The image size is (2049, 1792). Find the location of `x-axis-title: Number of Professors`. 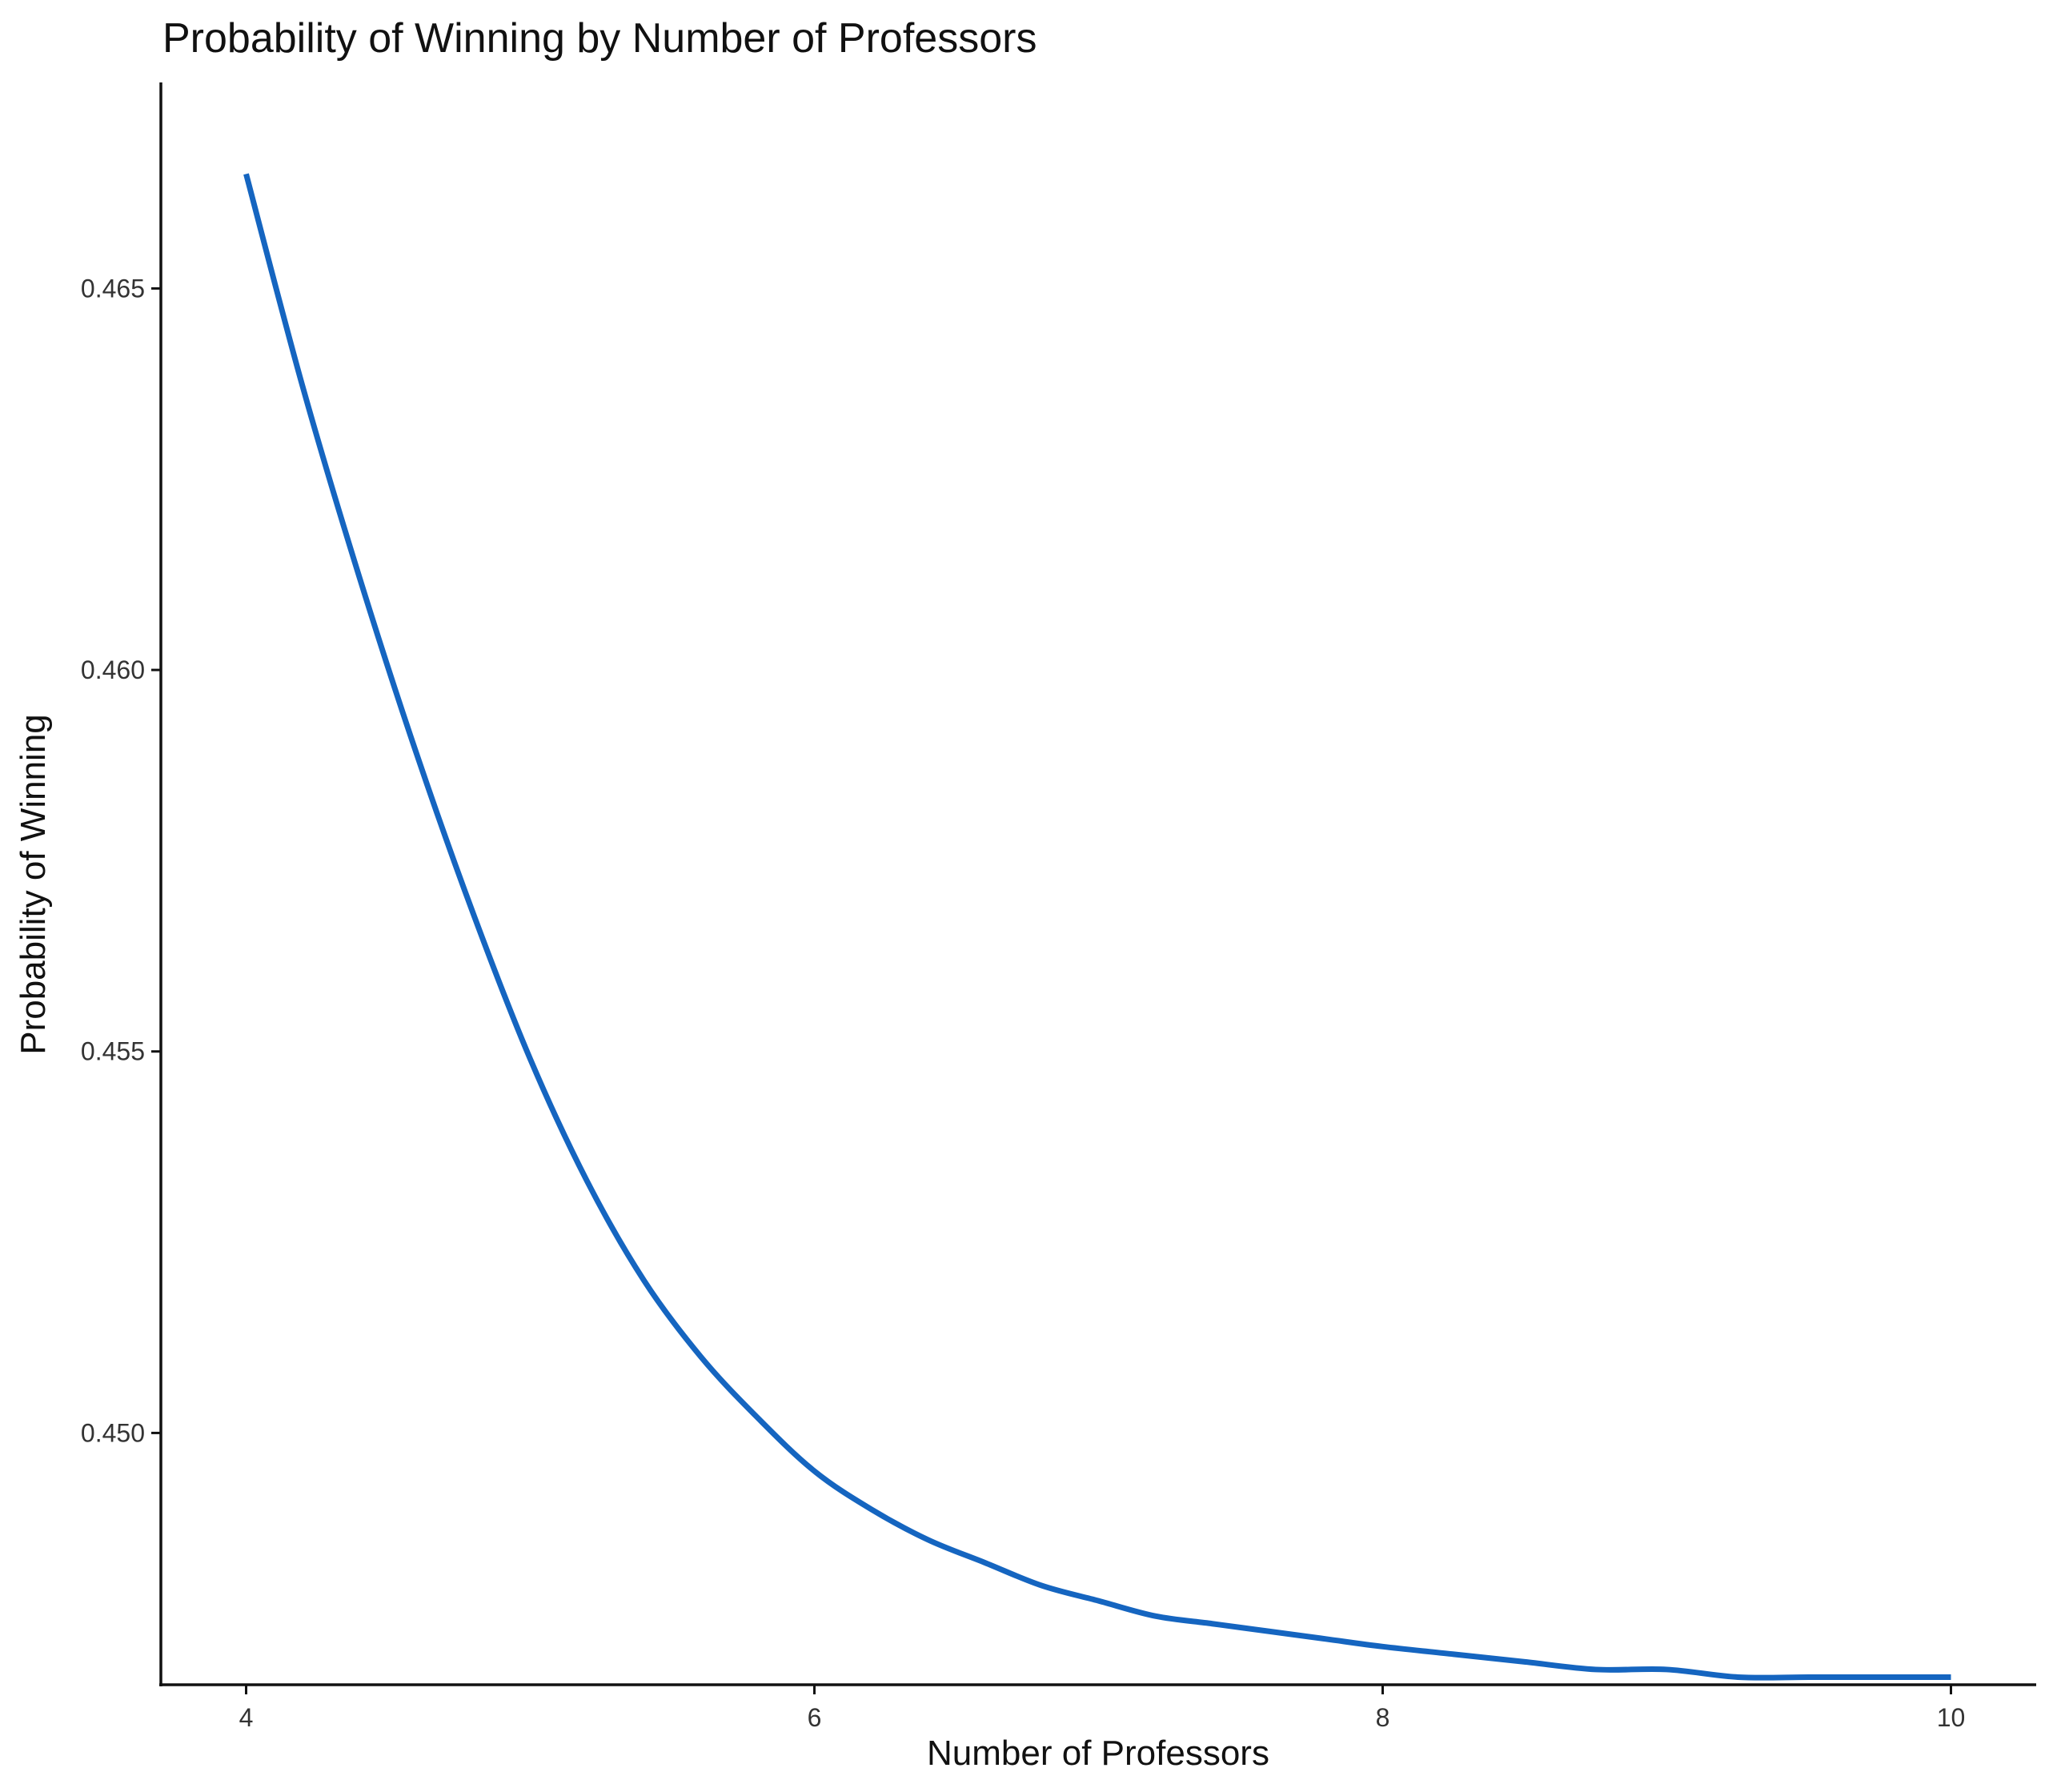

x-axis-title: Number of Professors is located at coordinates (1098, 1753).